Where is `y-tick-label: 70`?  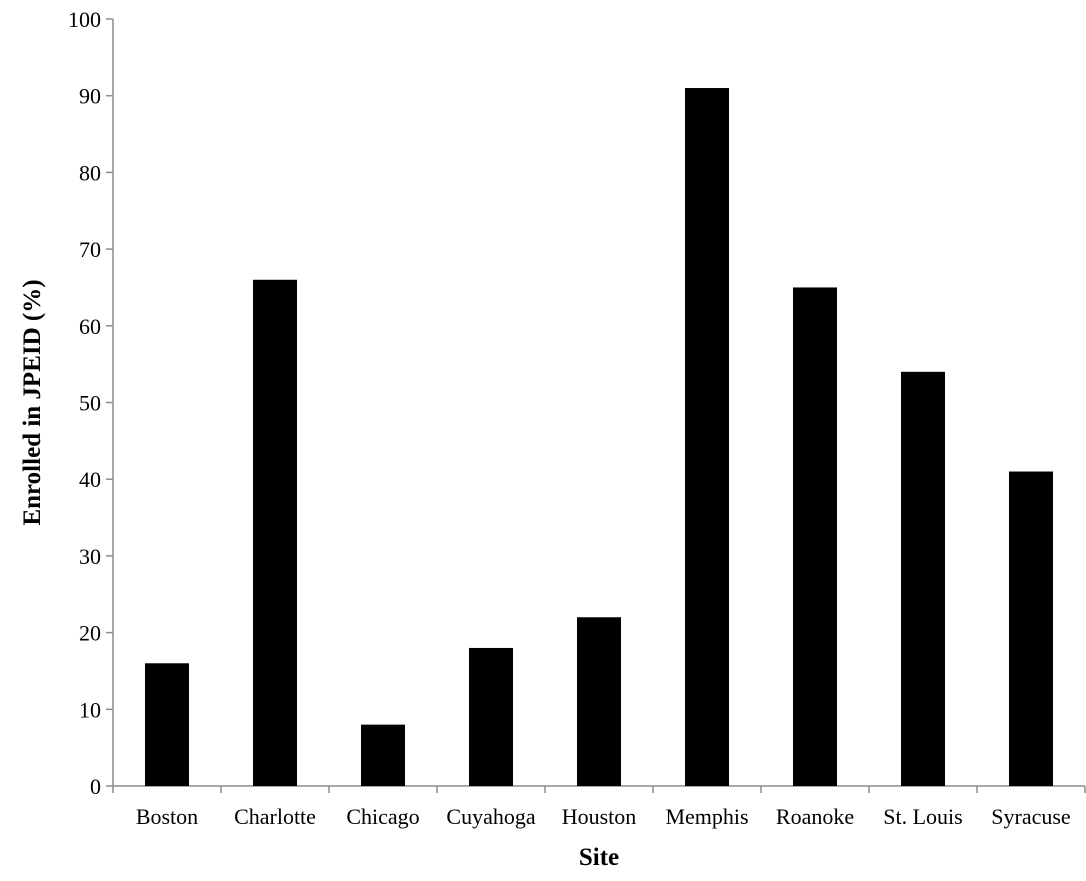
y-tick-label: 70 is located at coordinates (90, 249).